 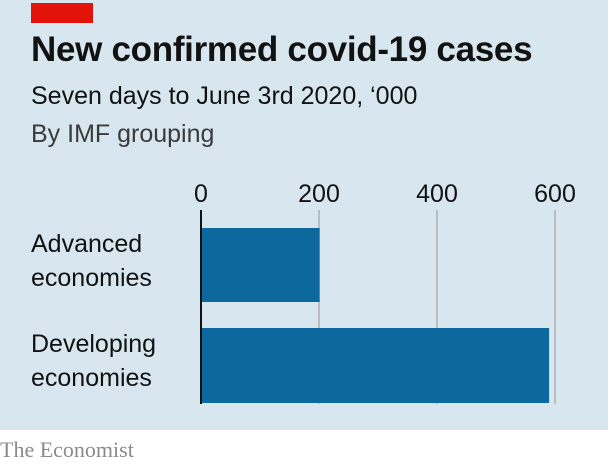 I want to click on economist-red-tag, so click(x=62, y=13).